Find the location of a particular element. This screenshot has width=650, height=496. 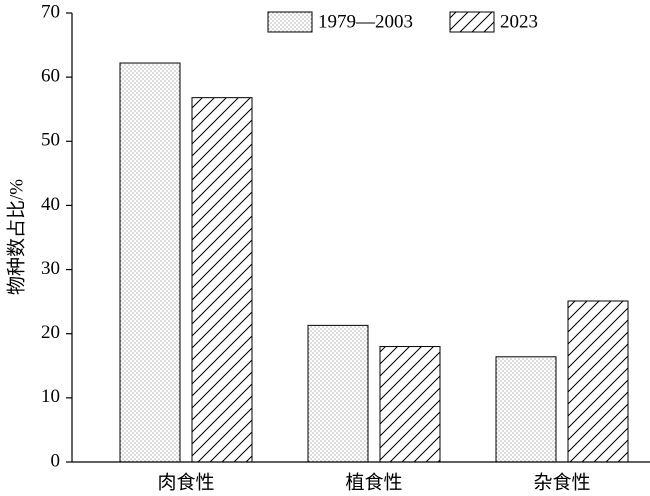

y-tick-label: 70 is located at coordinates (50, 11).